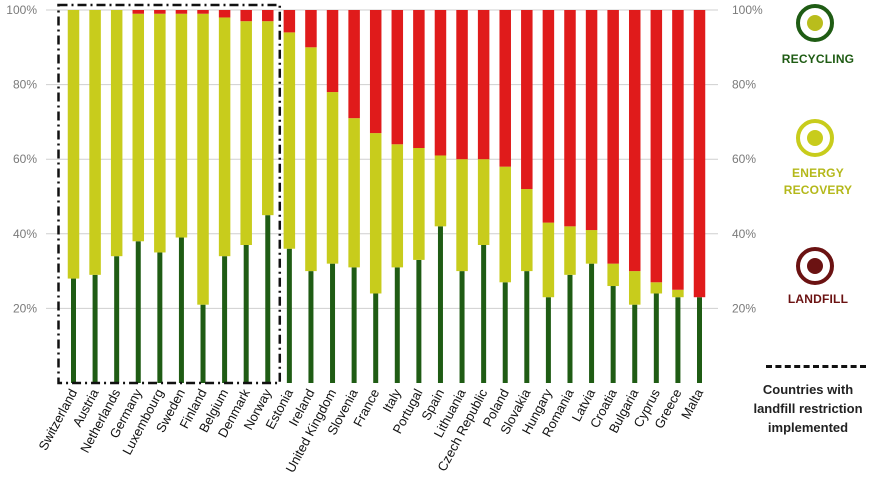  Describe the element at coordinates (744, 308) in the screenshot. I see `y-tick-label-right: 20%` at that location.